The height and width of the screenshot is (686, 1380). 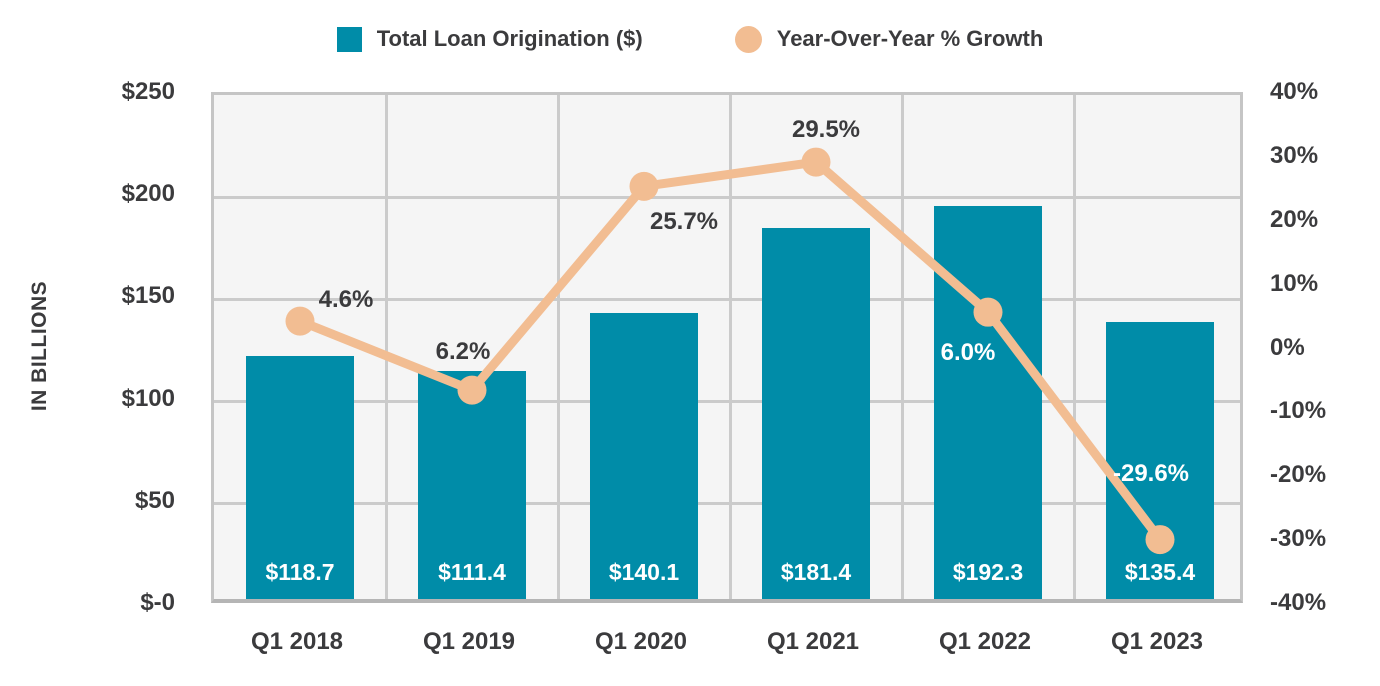 I want to click on growth-data-label: -29.6%, so click(x=1151, y=473).